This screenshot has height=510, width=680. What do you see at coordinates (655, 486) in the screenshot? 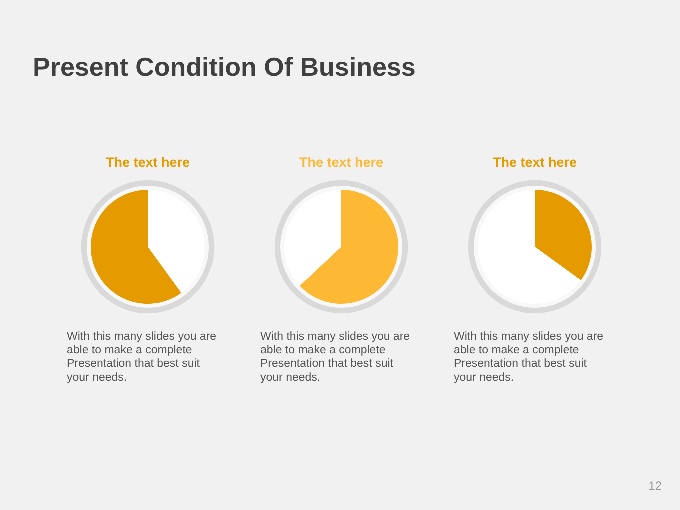
I see `text: 12` at bounding box center [655, 486].